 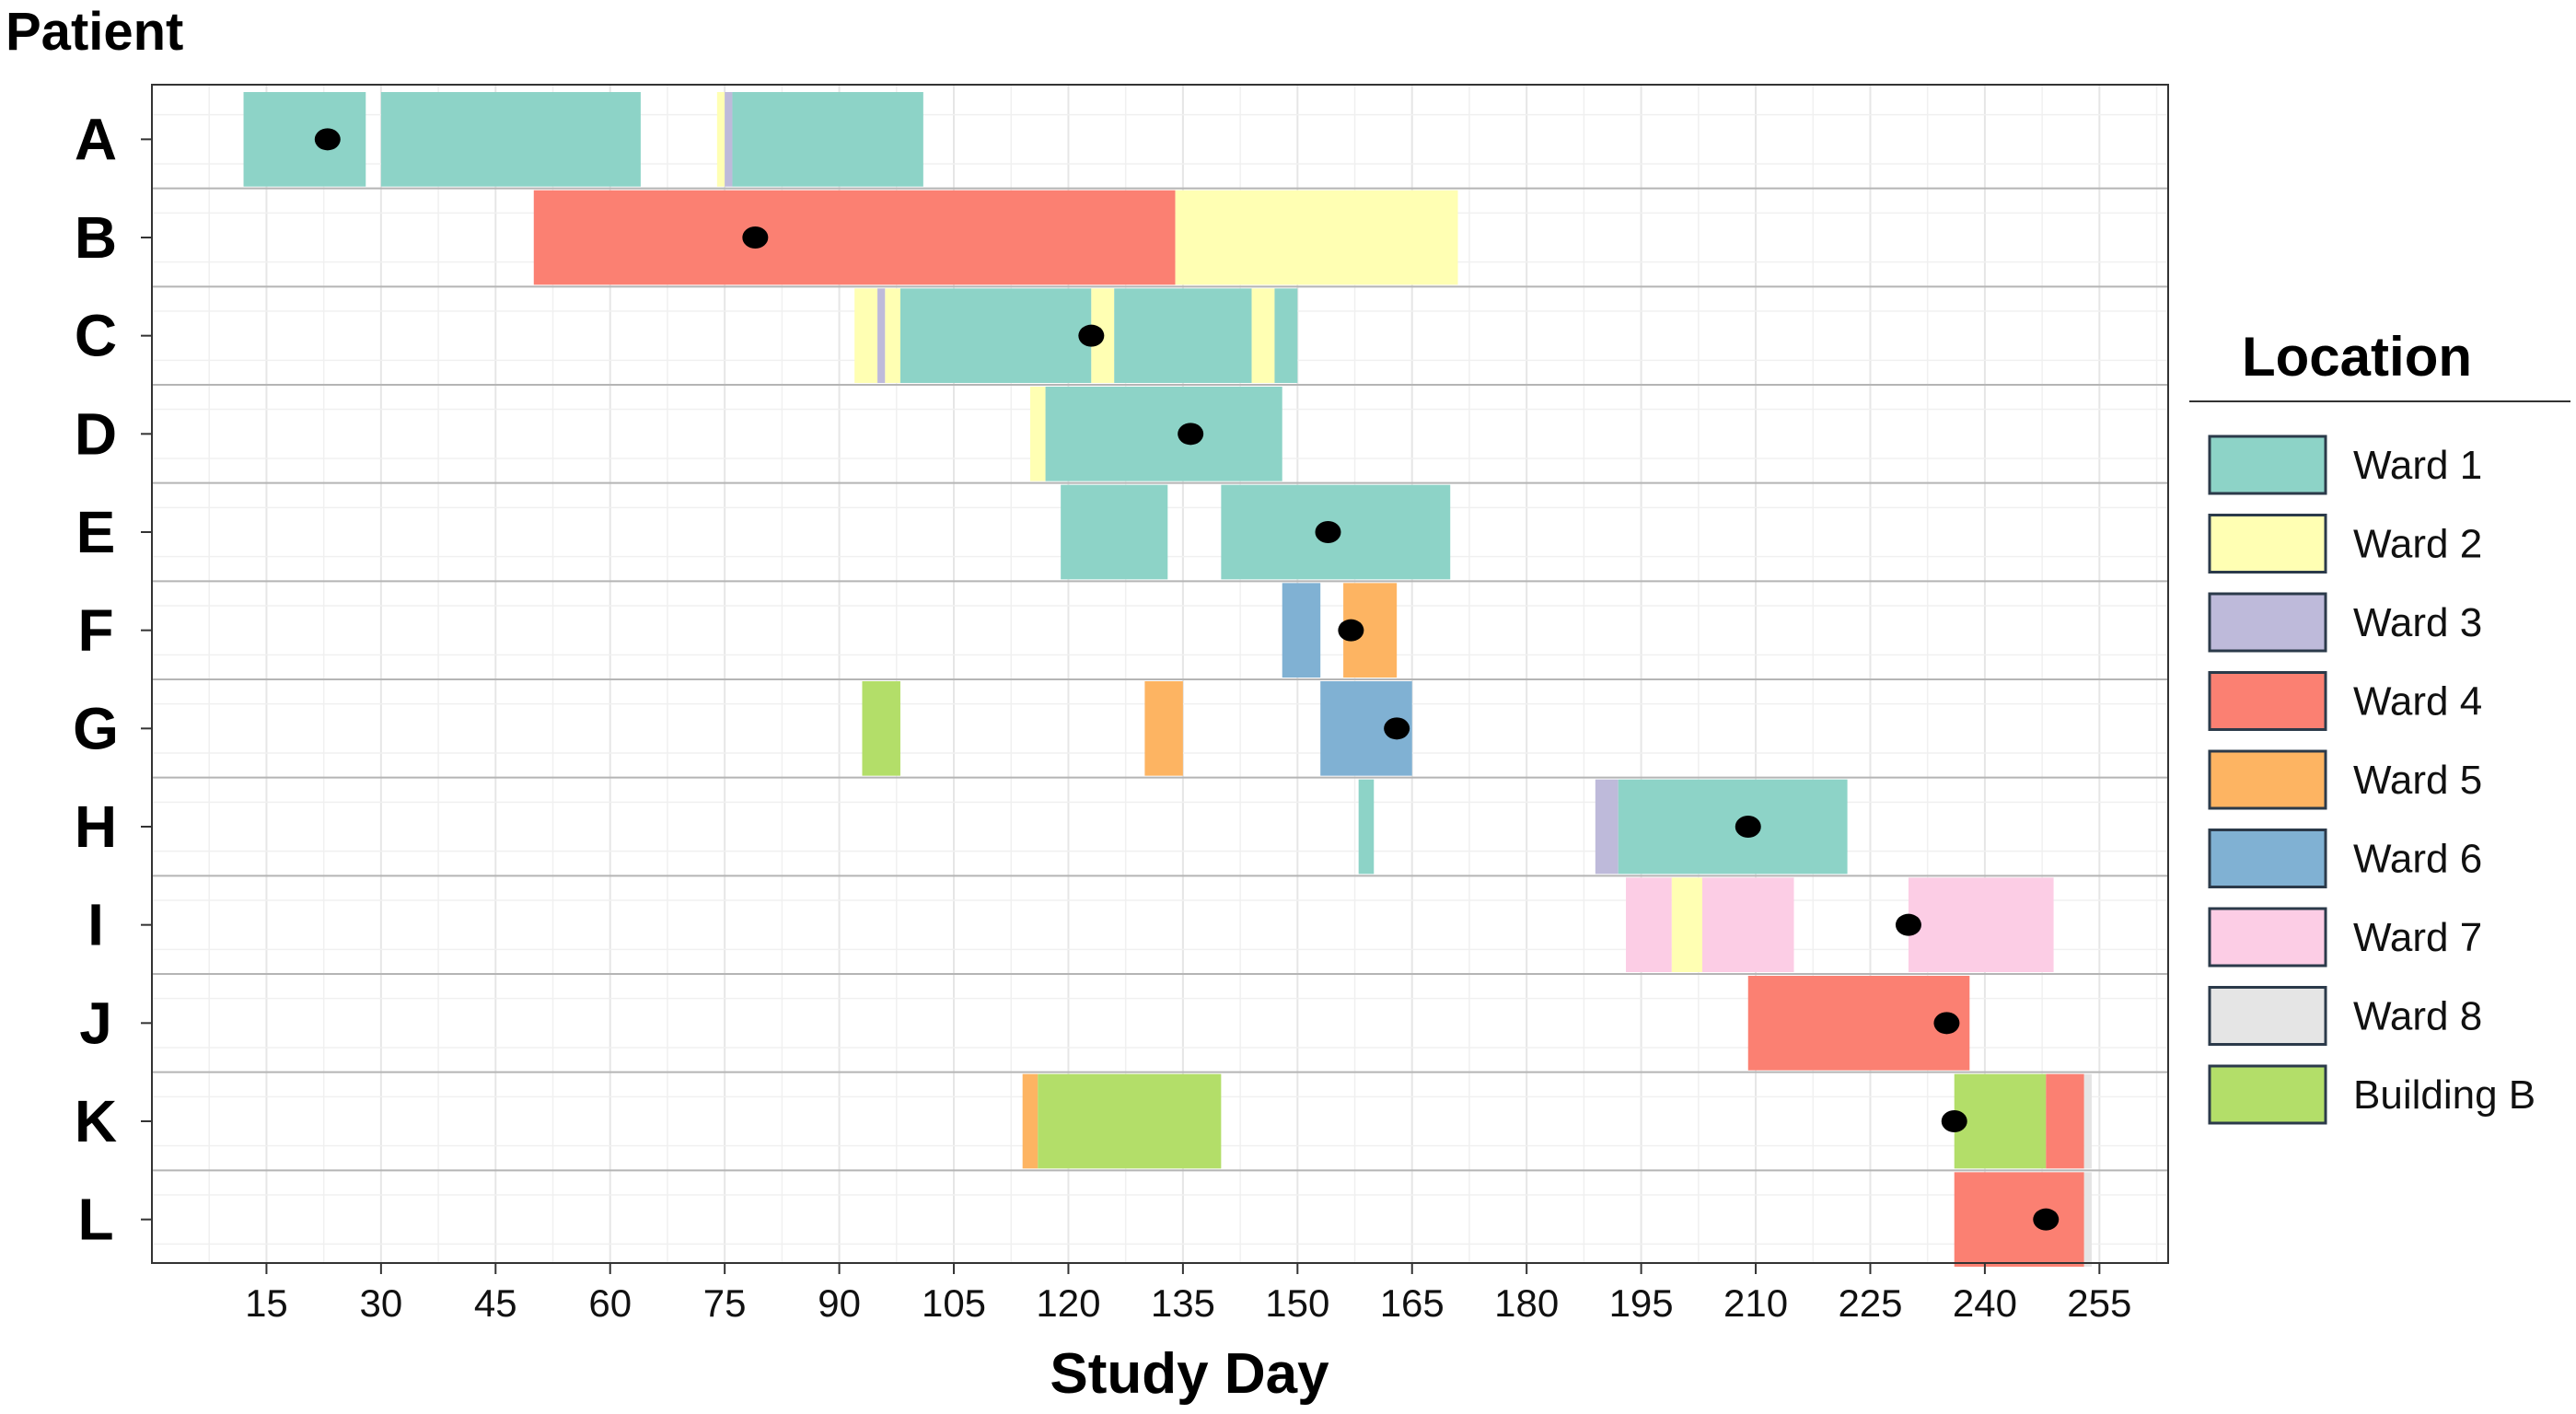 What do you see at coordinates (755, 237) in the screenshot?
I see `event-marker-b` at bounding box center [755, 237].